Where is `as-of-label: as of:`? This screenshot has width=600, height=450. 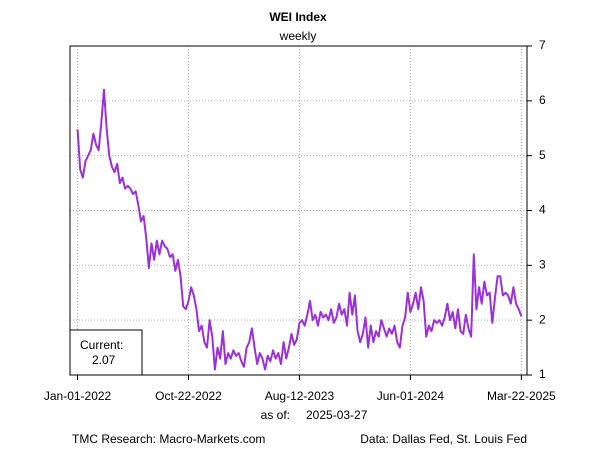 as-of-label: as of: is located at coordinates (275, 415).